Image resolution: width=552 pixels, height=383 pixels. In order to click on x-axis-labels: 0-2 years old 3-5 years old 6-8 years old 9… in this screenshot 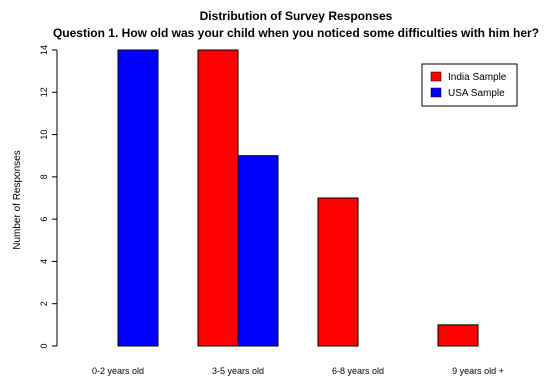, I will do `click(298, 371)`.